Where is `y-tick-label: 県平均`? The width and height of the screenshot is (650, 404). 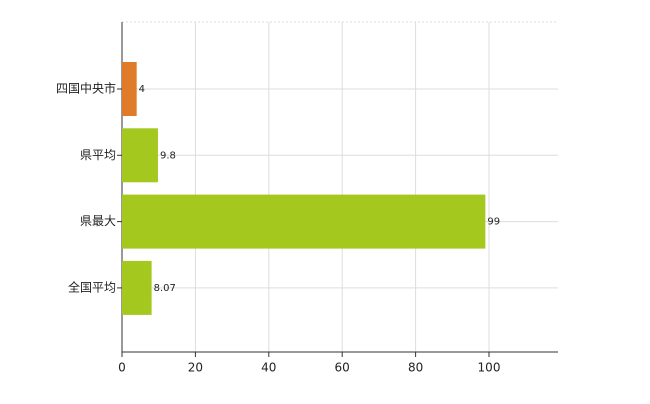
y-tick-label: 県平均 is located at coordinates (98, 155).